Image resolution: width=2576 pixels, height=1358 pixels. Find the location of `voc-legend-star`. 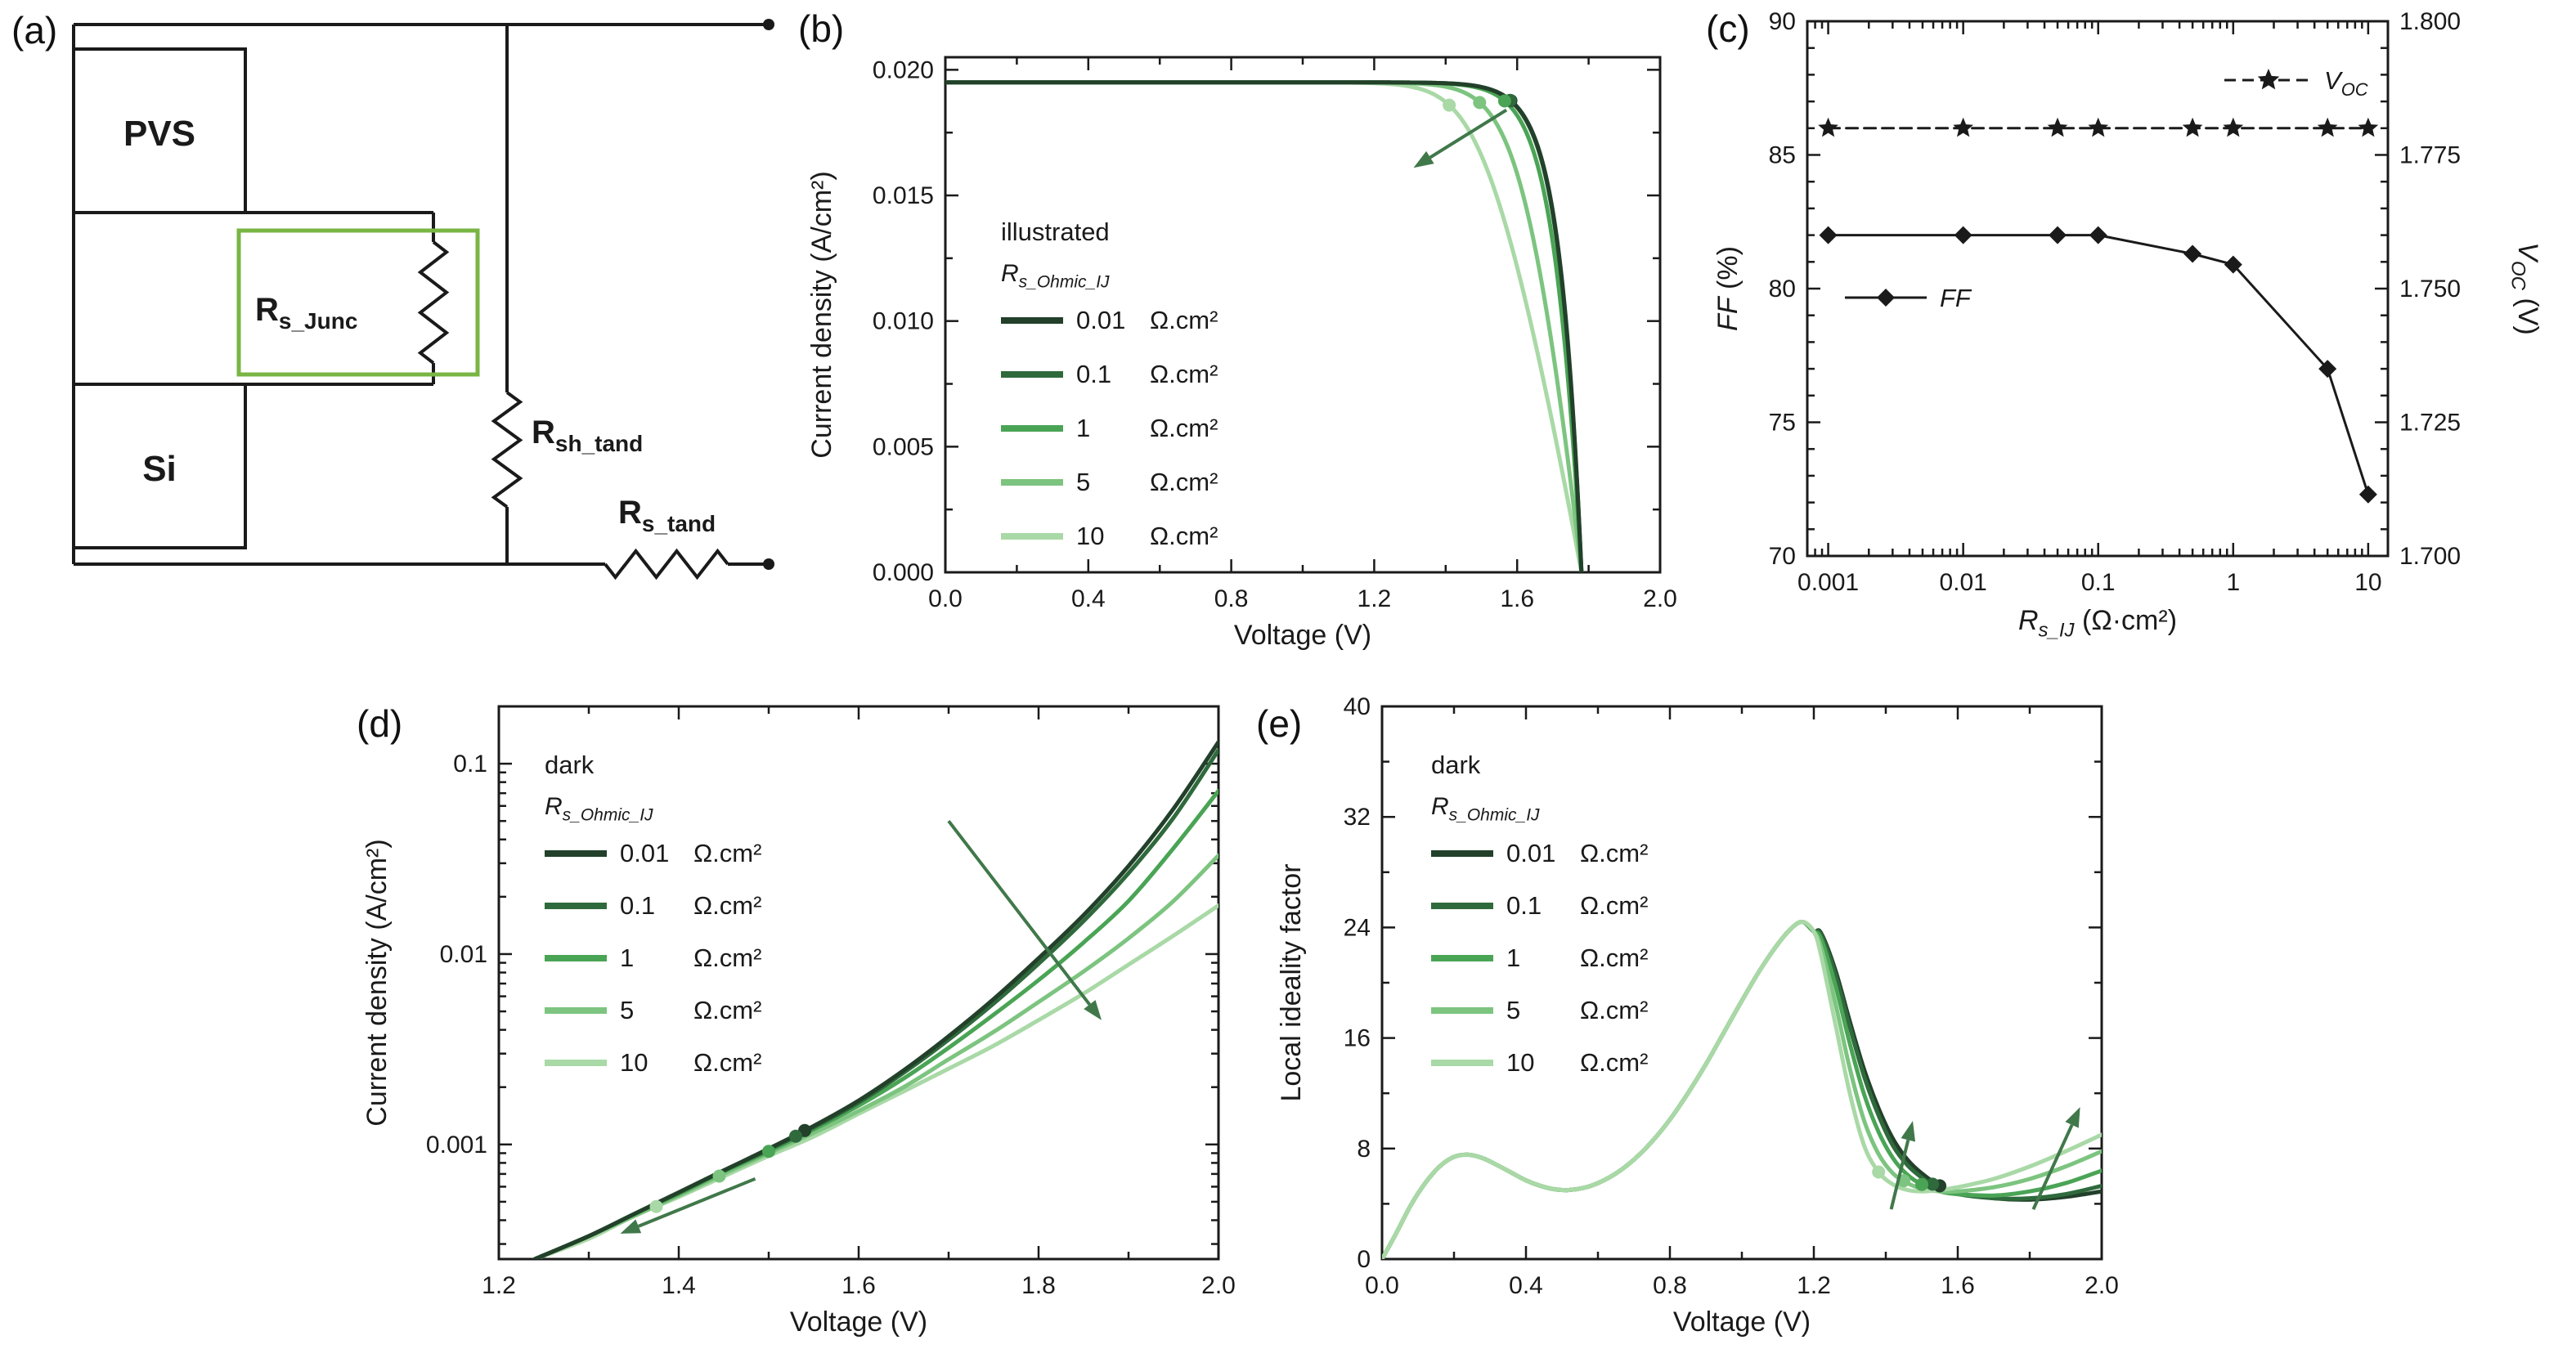

voc-legend-star is located at coordinates (2268, 80).